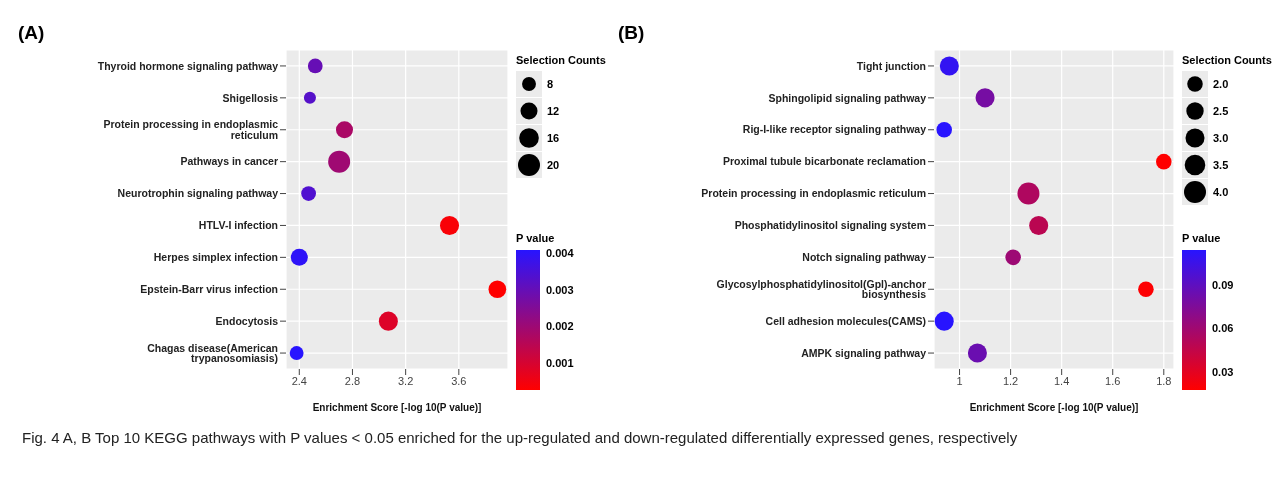 The image size is (1287, 492). Describe the element at coordinates (247, 320) in the screenshot. I see `y-tick-label: Endocytosis` at that location.